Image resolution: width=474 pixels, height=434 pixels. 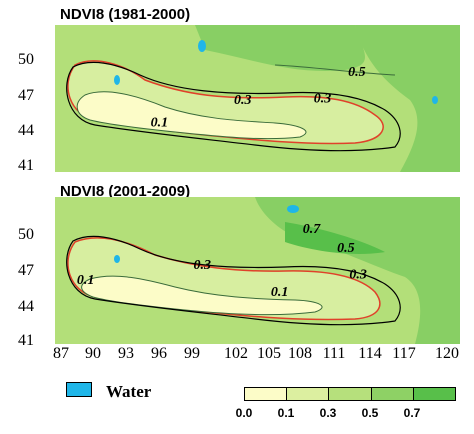 What do you see at coordinates (300, 353) in the screenshot?
I see `x-tick-label: 108` at bounding box center [300, 353].